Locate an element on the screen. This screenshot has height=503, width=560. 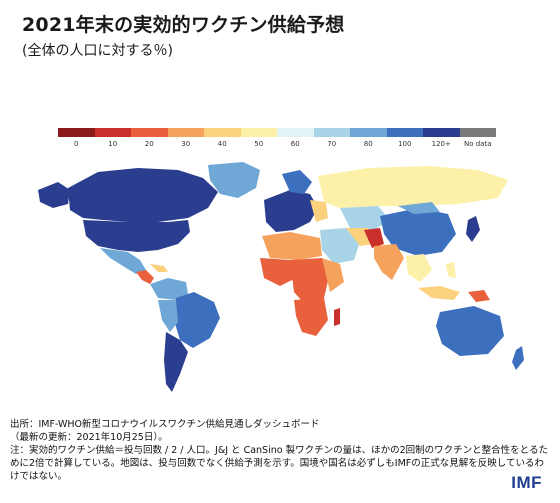
region-madagascar is located at coordinates (337, 317).